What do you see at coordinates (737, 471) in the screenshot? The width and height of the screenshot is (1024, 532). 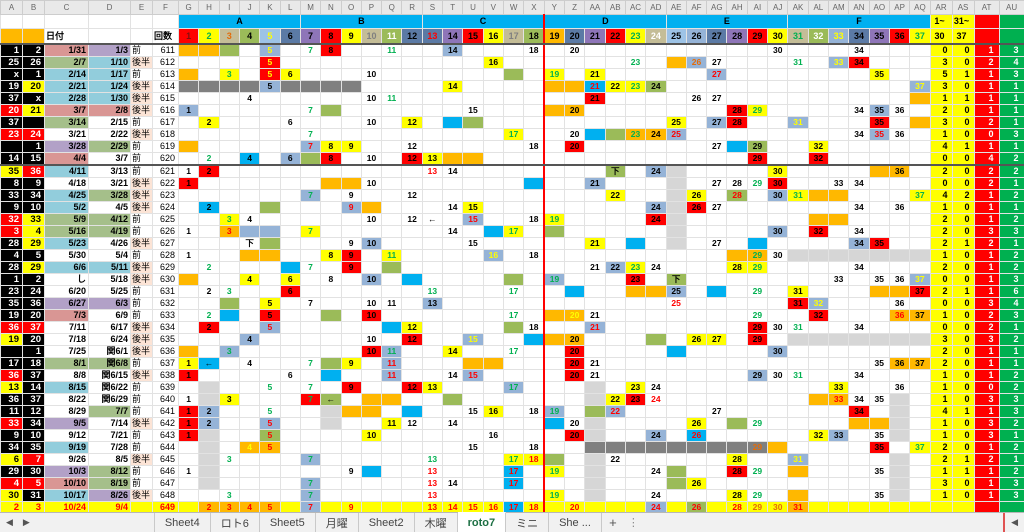 I see `grid-cell-646-28: 28` at bounding box center [737, 471].